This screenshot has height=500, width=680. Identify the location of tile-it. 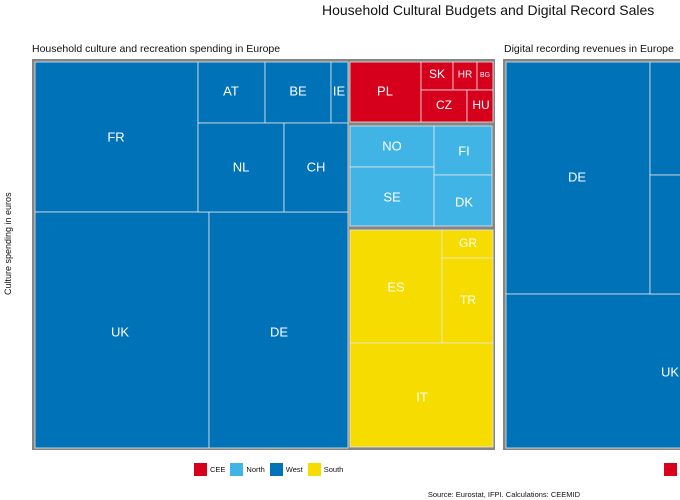
(421, 395).